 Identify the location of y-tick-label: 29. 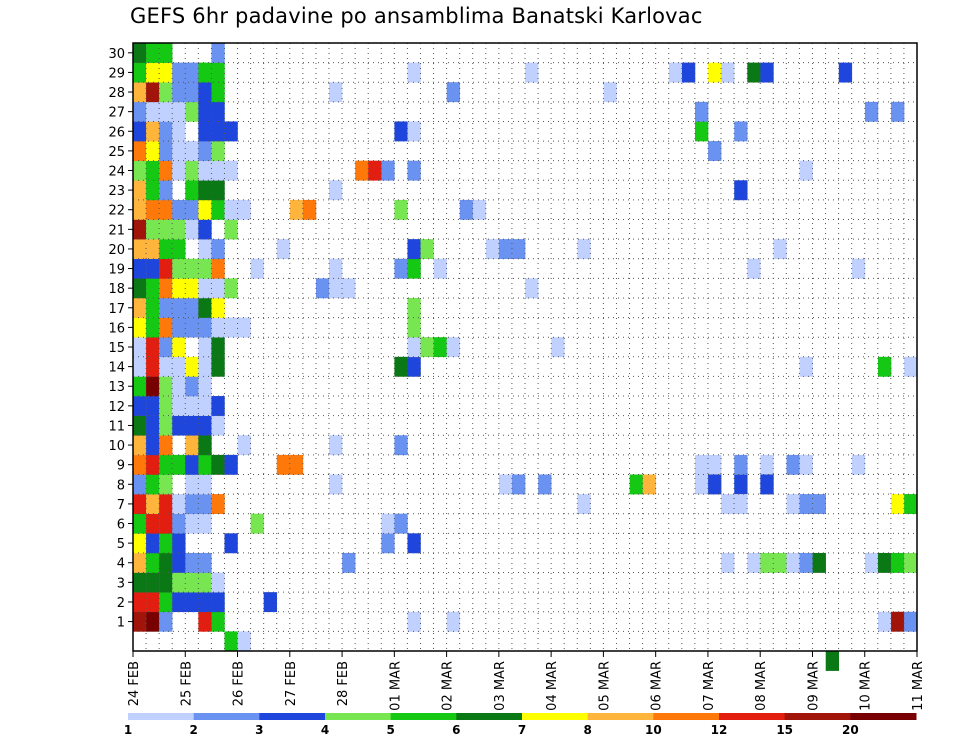
(116, 73).